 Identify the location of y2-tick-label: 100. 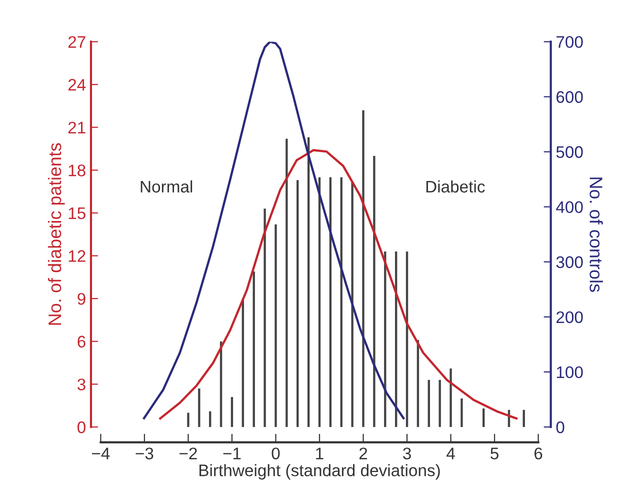
(569, 372).